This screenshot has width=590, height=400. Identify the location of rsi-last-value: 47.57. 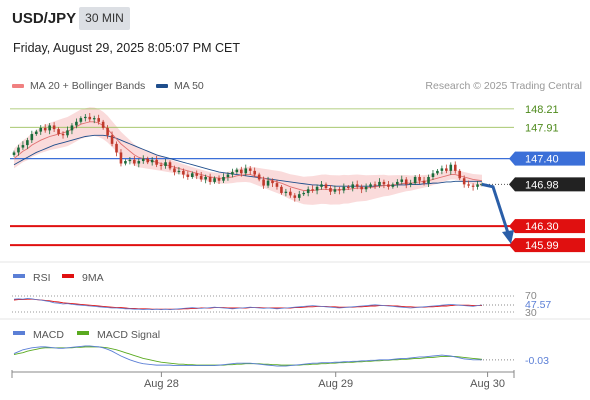
(538, 305).